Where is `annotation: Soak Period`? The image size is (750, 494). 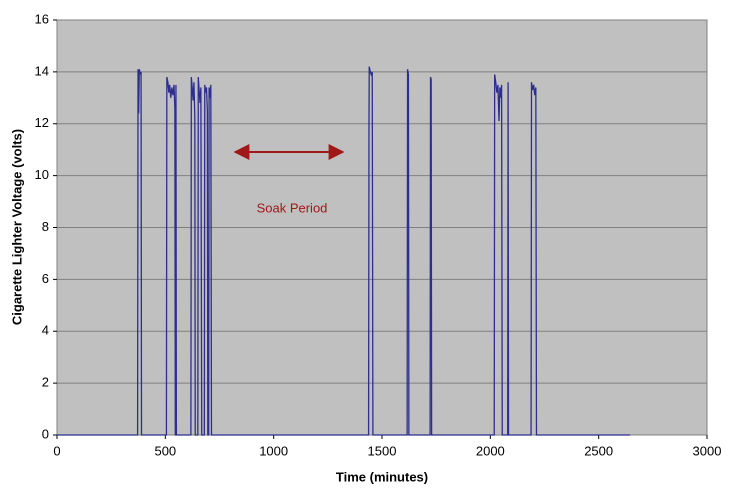 annotation: Soak Period is located at coordinates (292, 207).